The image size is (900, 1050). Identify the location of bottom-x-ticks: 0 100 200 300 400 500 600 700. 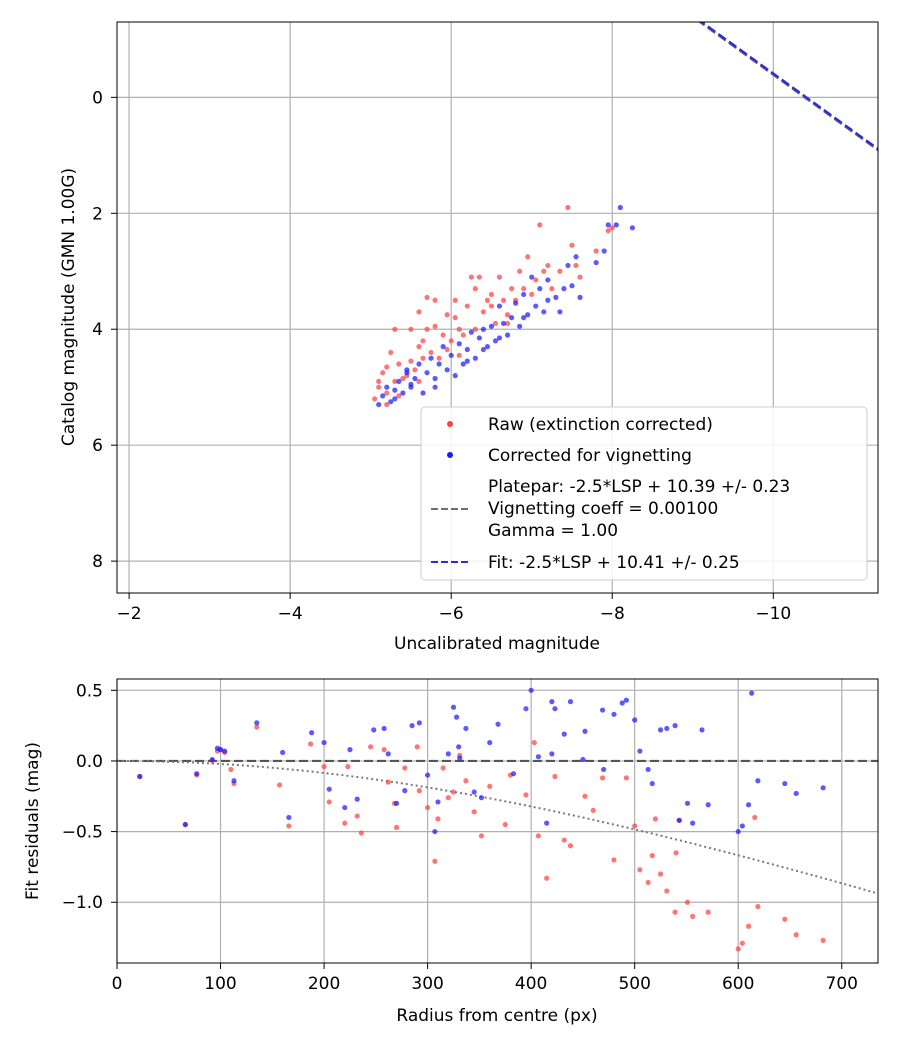
(485, 978).